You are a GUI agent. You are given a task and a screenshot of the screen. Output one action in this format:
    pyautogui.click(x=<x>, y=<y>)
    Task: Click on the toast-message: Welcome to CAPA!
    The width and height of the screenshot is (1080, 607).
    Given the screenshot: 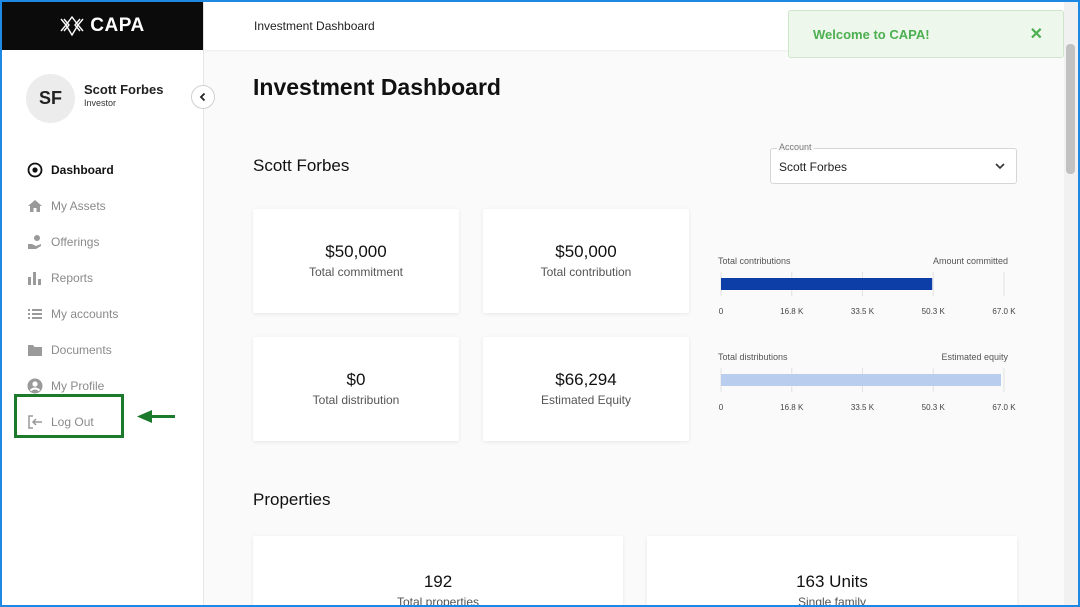 What is the action you would take?
    pyautogui.click(x=871, y=34)
    